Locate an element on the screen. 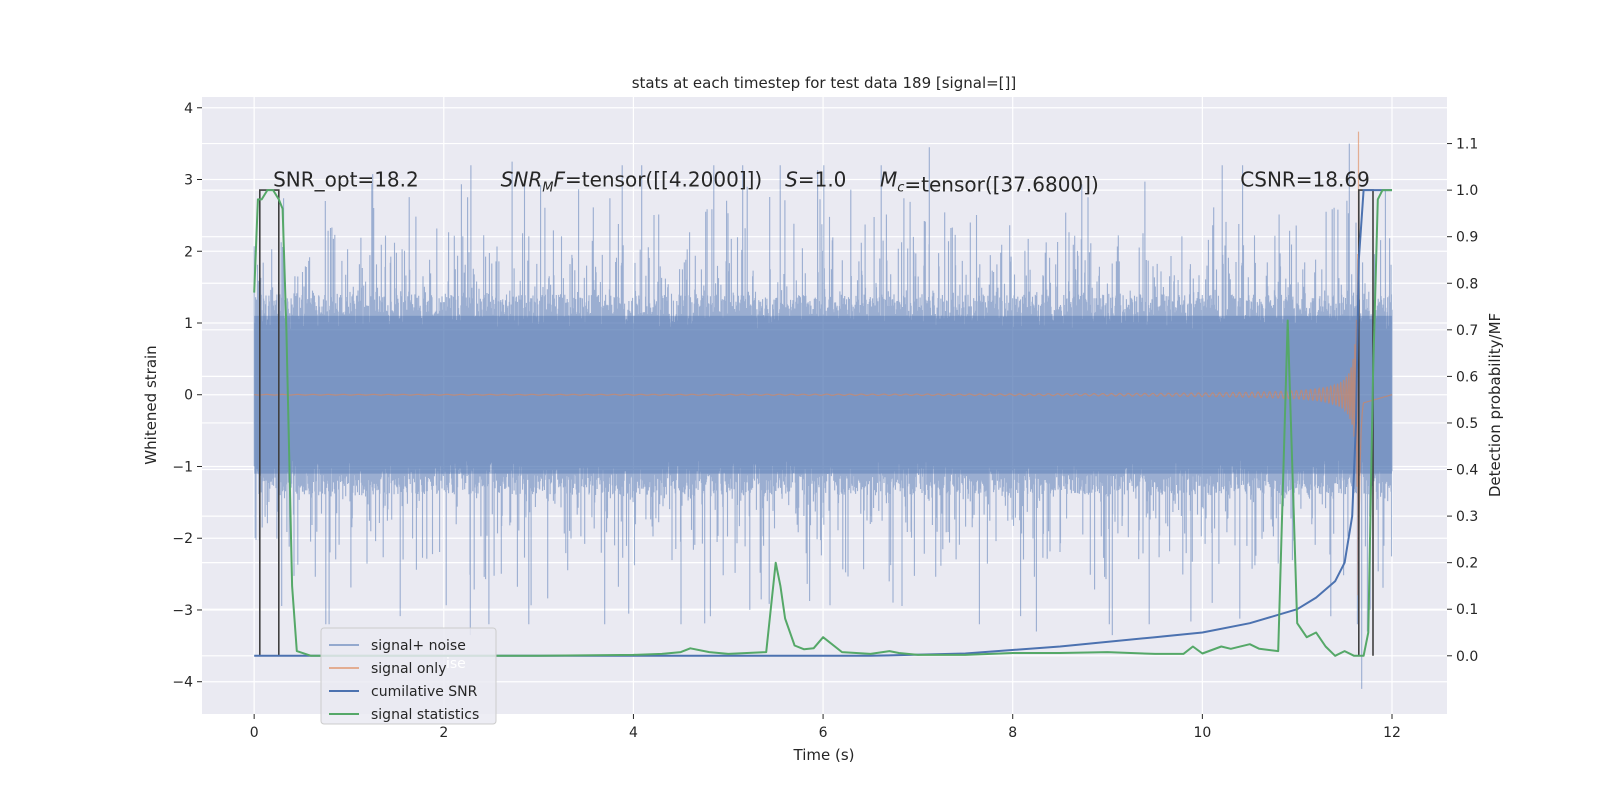 This screenshot has width=1600, height=800. y-tick-label: 0 is located at coordinates (188, 396).